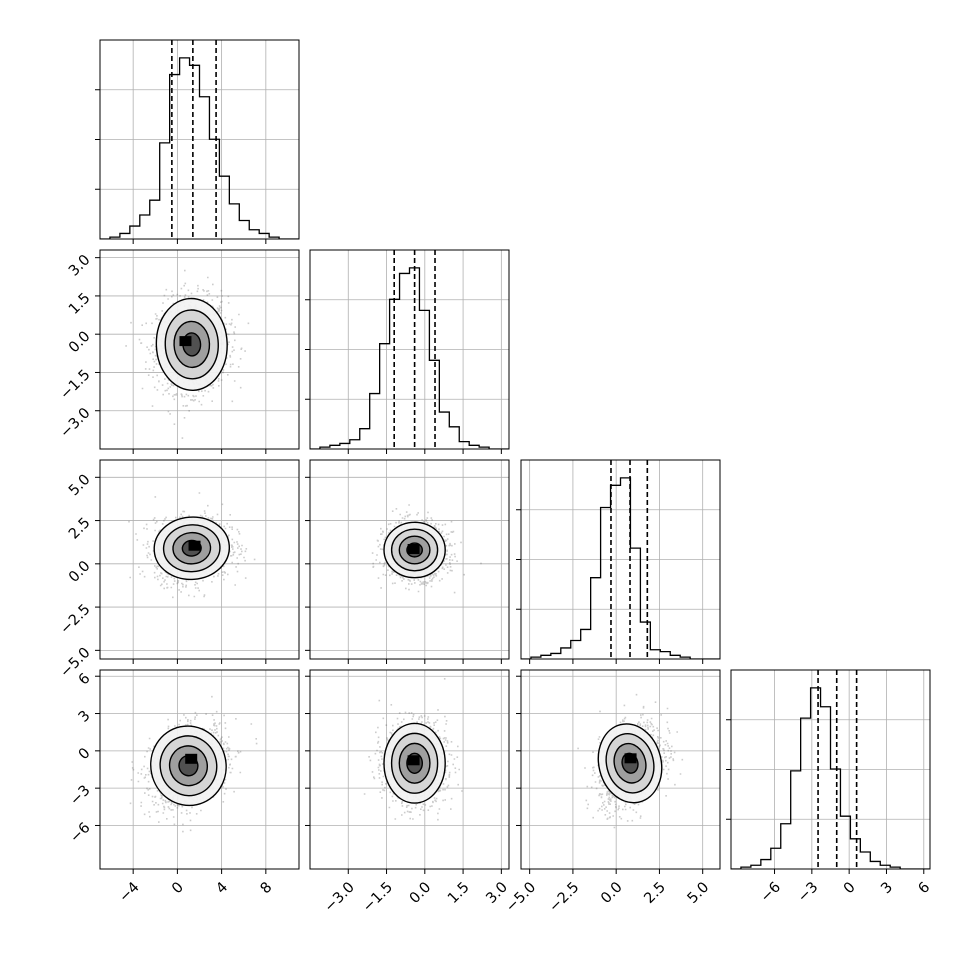 Image resolution: width=970 pixels, height=970 pixels. I want to click on x-tick-label: −6, so click(771, 892).